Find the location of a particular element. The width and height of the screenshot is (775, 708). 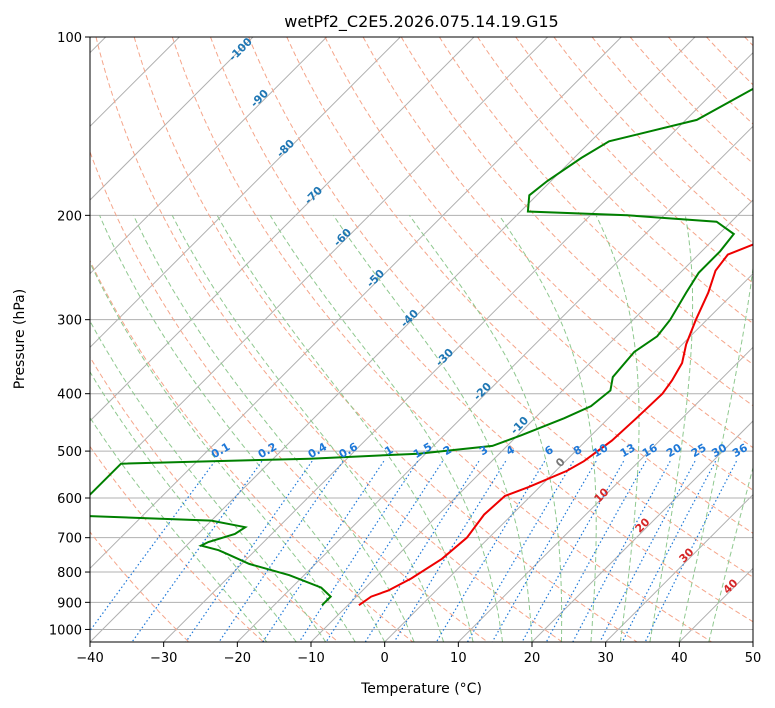

x-tick-label: −40 is located at coordinates (89, 658).